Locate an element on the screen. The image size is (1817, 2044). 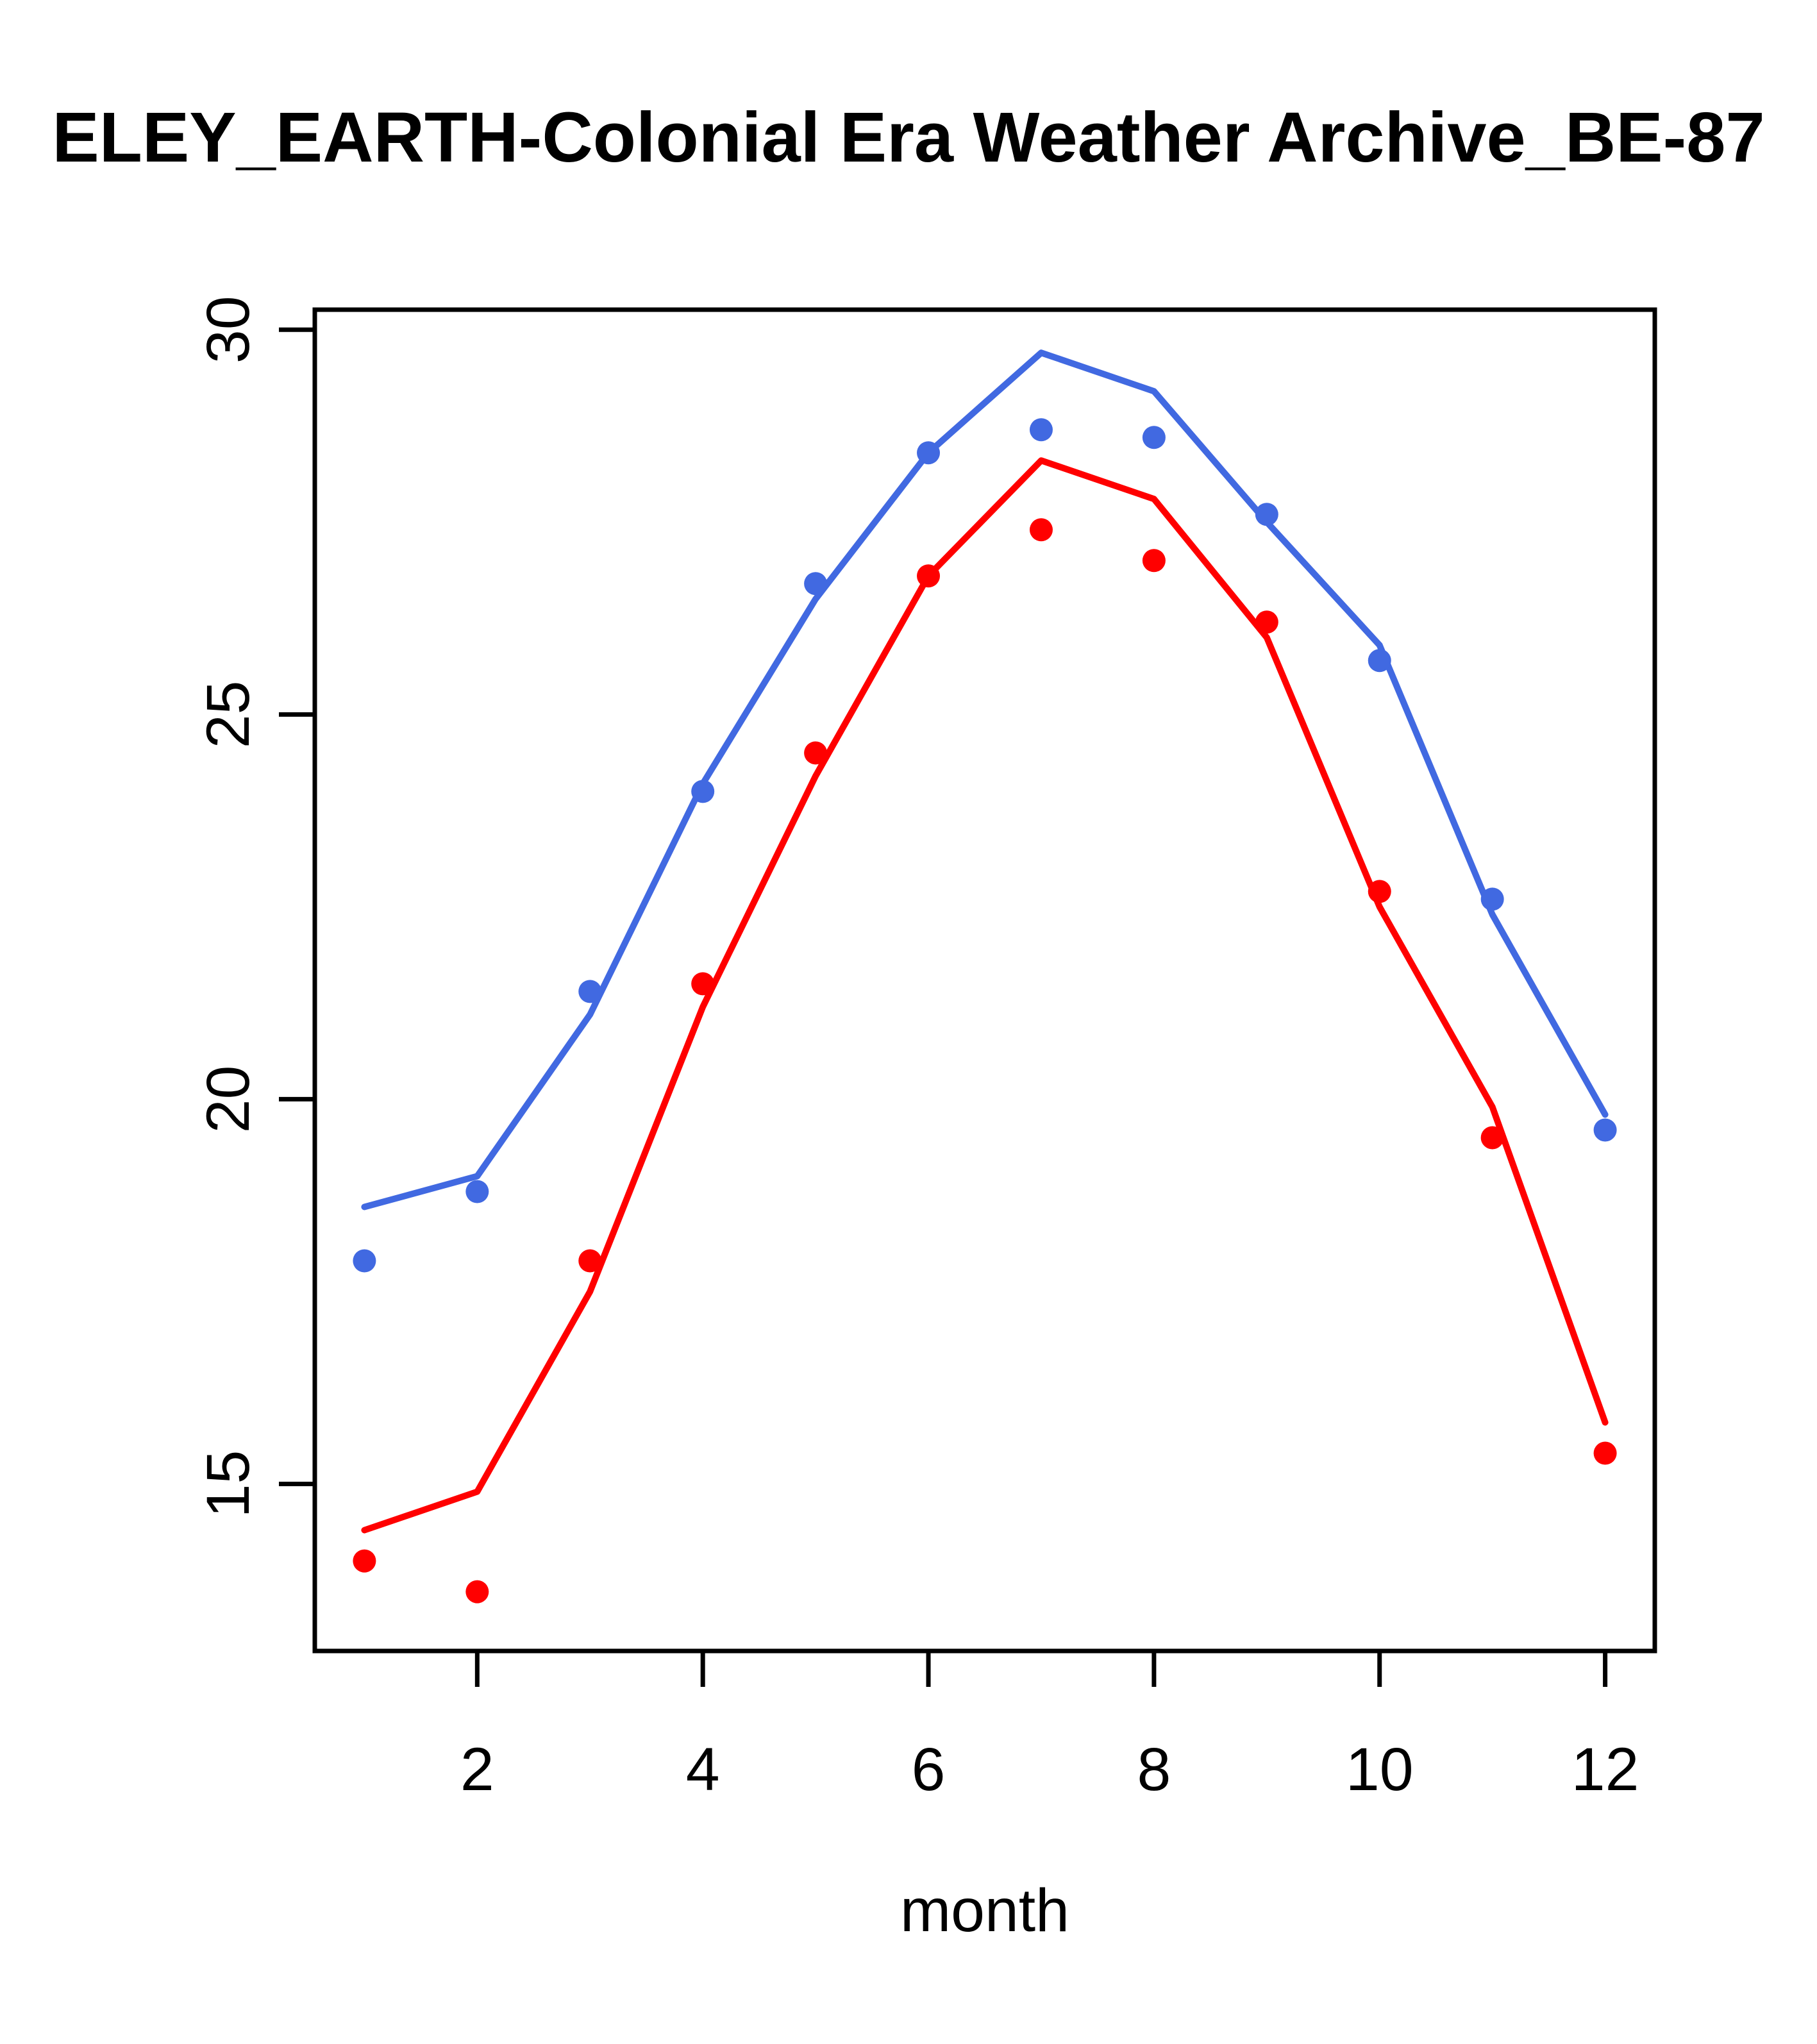
y-tick-label: 20 is located at coordinates (228, 1100).